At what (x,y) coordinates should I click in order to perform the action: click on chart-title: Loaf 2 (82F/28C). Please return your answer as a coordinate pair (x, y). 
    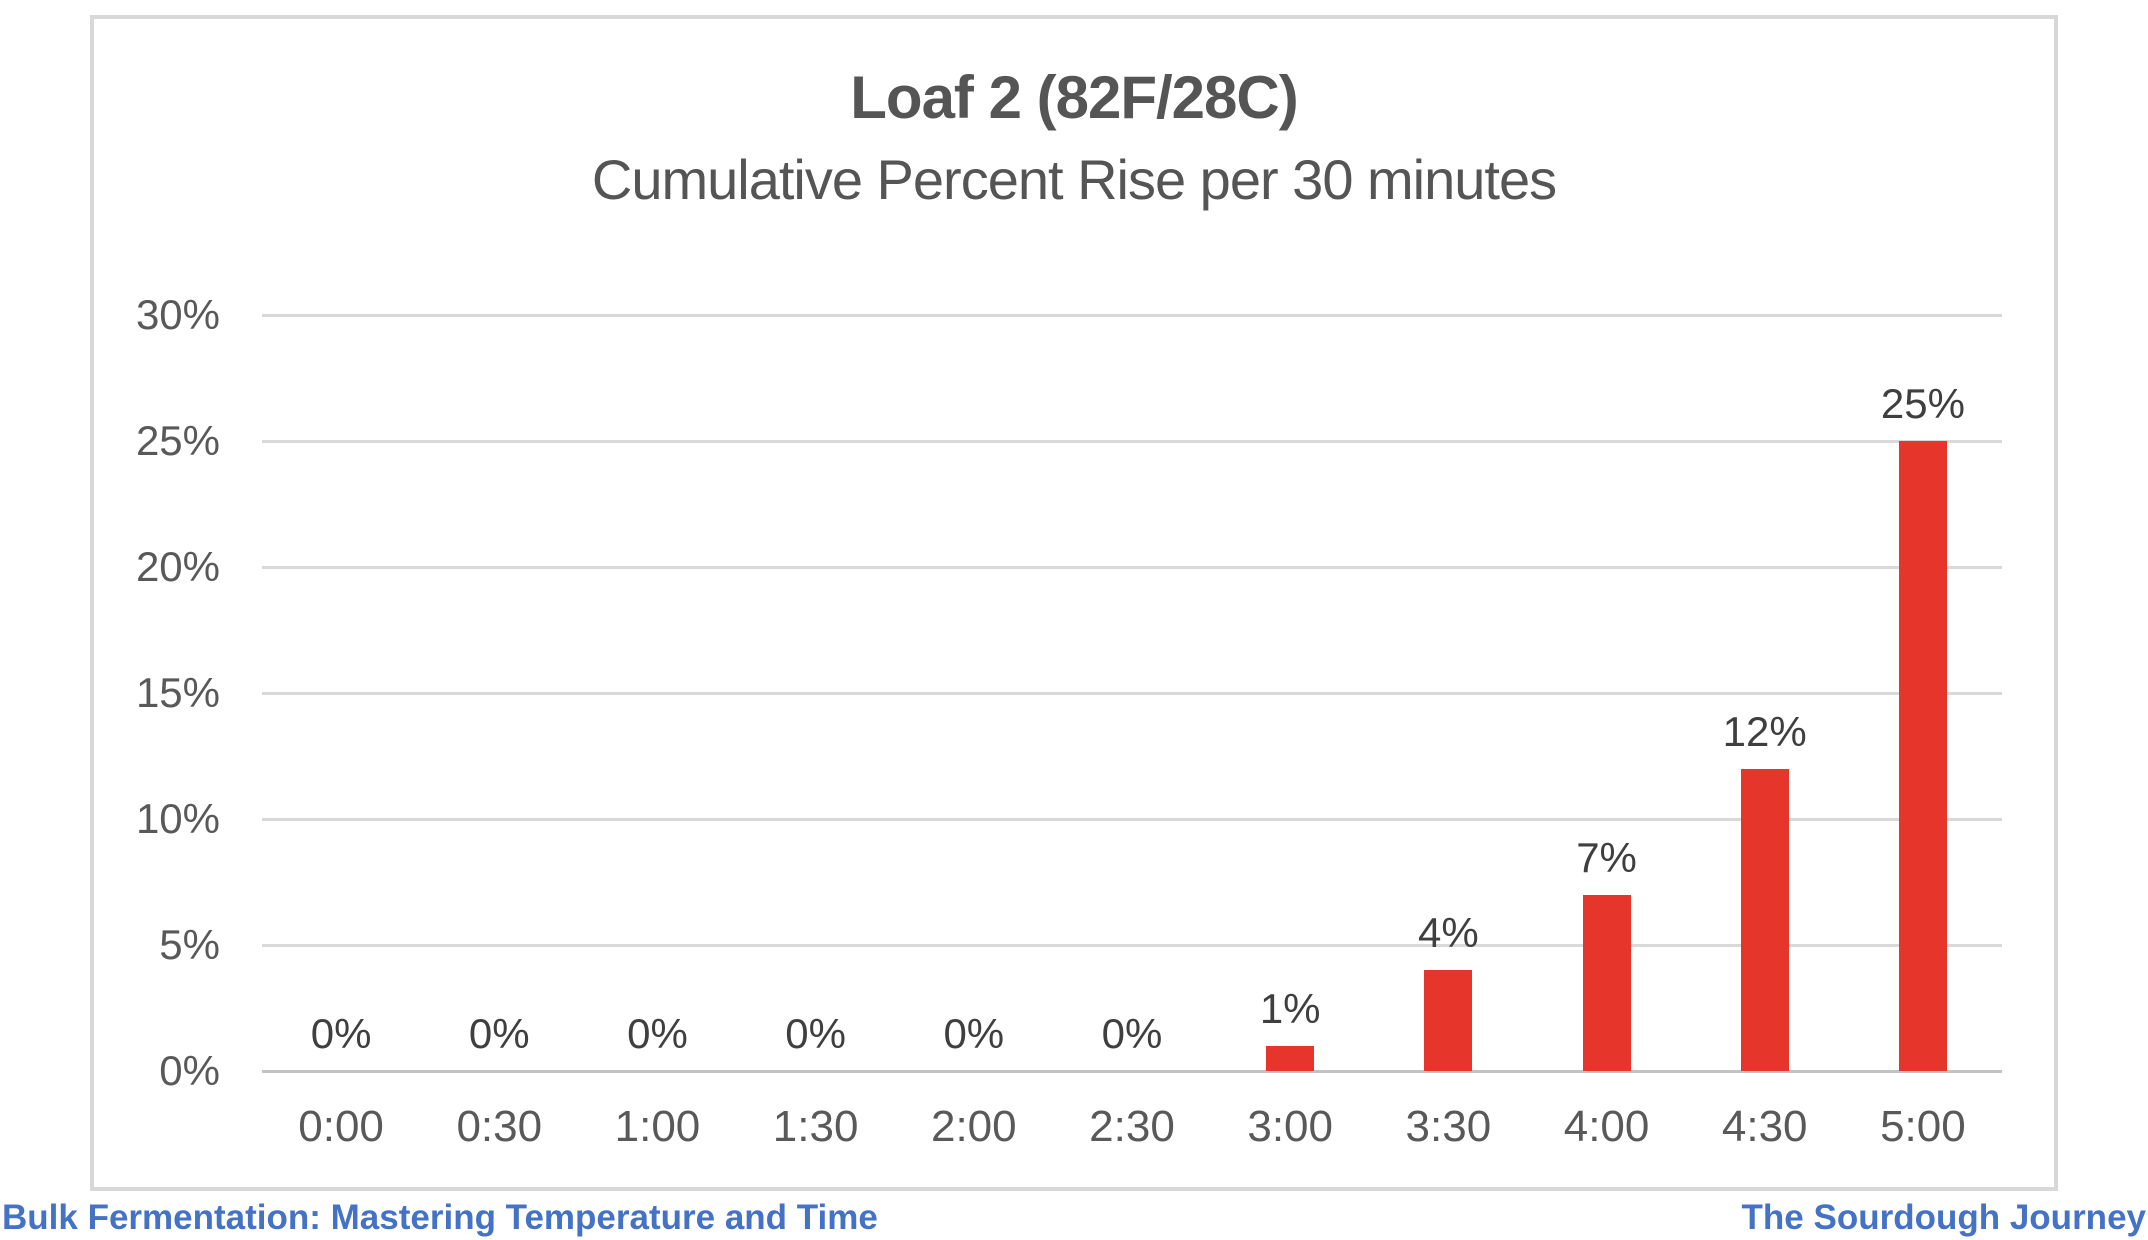
    Looking at the image, I should click on (1074, 97).